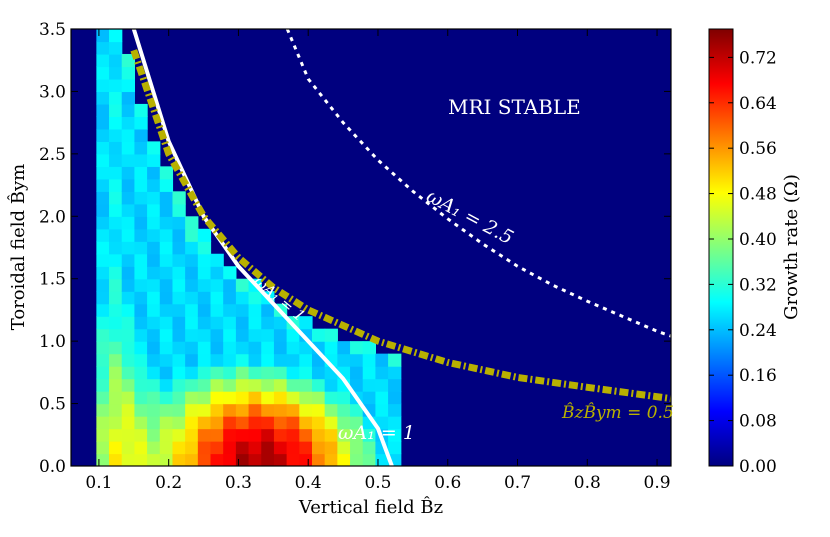 The image size is (830, 537). What do you see at coordinates (52, 405) in the screenshot?
I see `y-tick-label: 0.5` at bounding box center [52, 405].